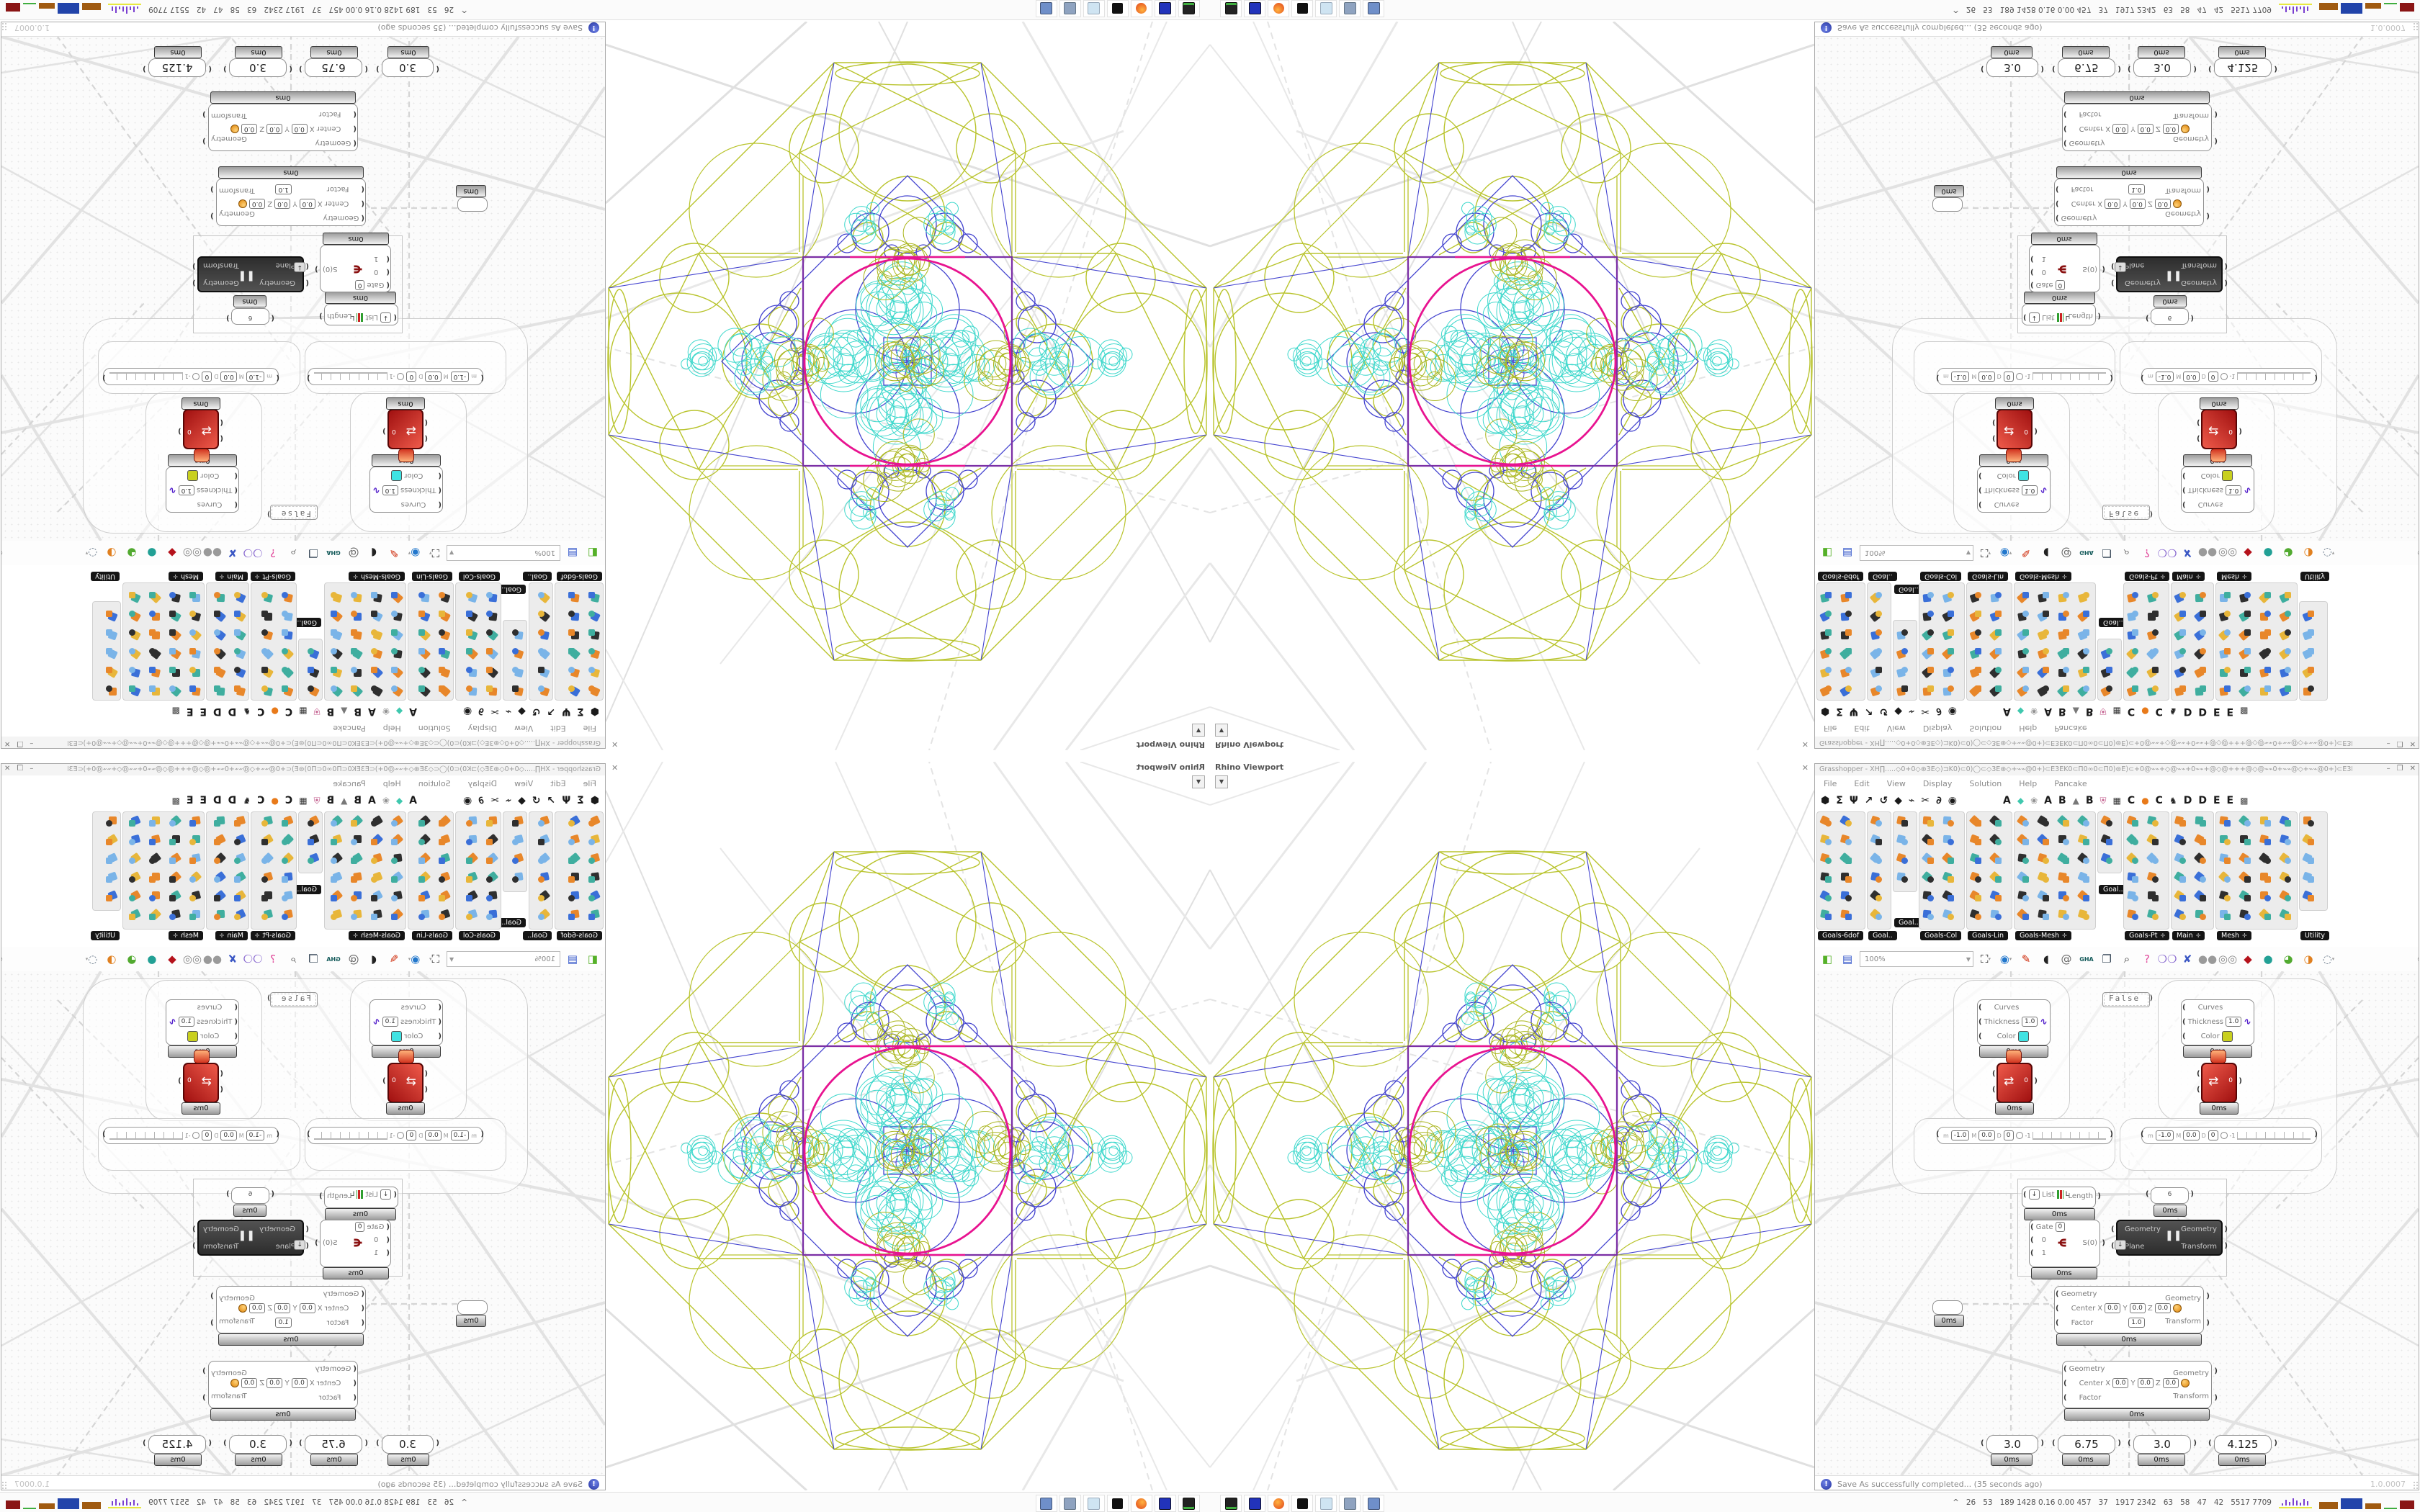 This screenshot has height=1512, width=2420. What do you see at coordinates (2046, 552) in the screenshot?
I see `capsule-icon: ◖` at bounding box center [2046, 552].